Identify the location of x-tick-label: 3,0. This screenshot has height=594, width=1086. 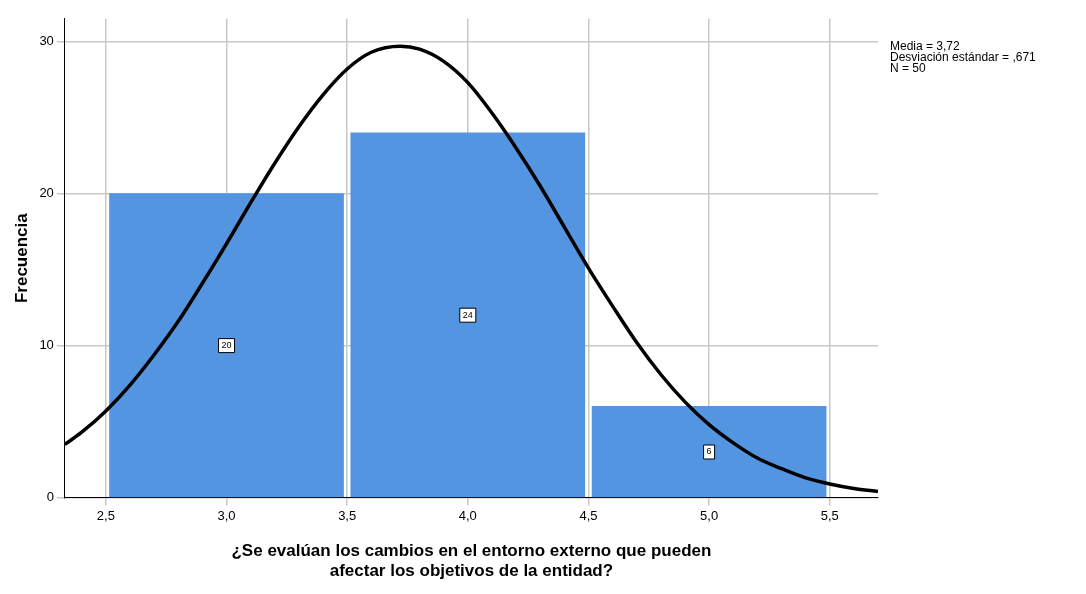
(226, 515).